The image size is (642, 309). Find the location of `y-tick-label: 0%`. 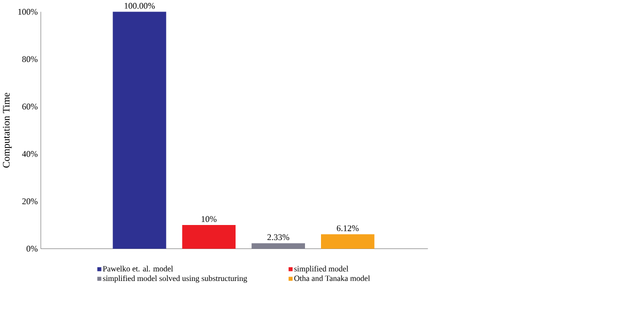

y-tick-label: 0% is located at coordinates (32, 249).